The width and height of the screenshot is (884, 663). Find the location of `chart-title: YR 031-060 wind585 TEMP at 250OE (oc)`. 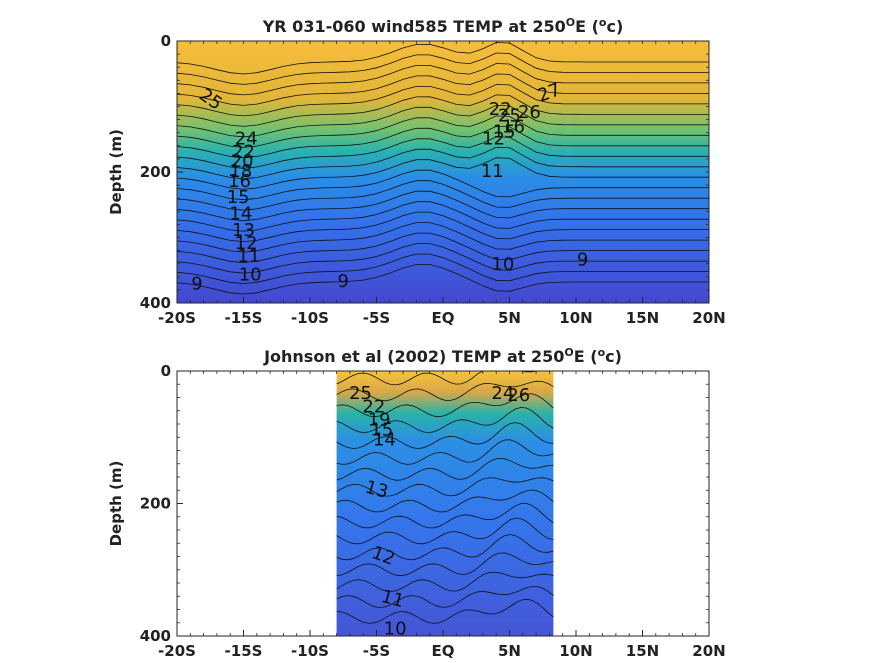

chart-title: YR 031-060 wind585 TEMP at 250OE (oc) is located at coordinates (443, 26).